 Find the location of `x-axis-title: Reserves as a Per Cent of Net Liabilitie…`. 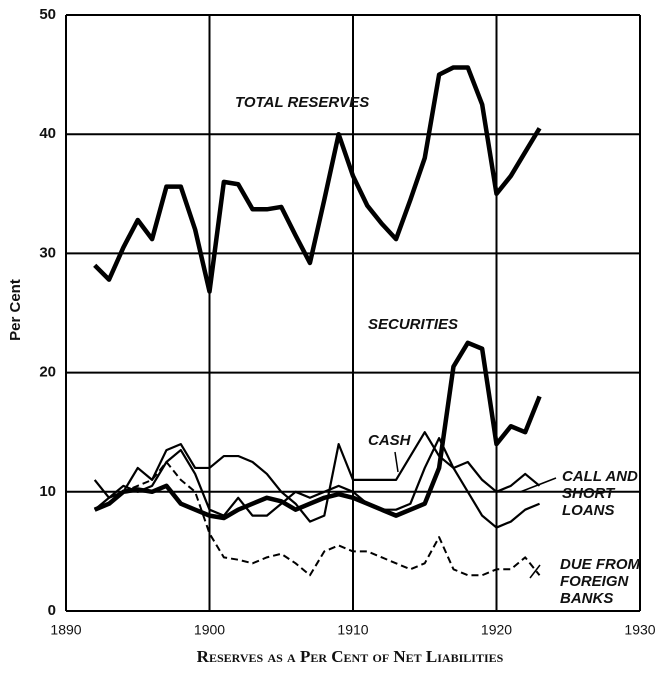

x-axis-title: Reserves as a Per Cent of Net Liabilitie… is located at coordinates (350, 656).